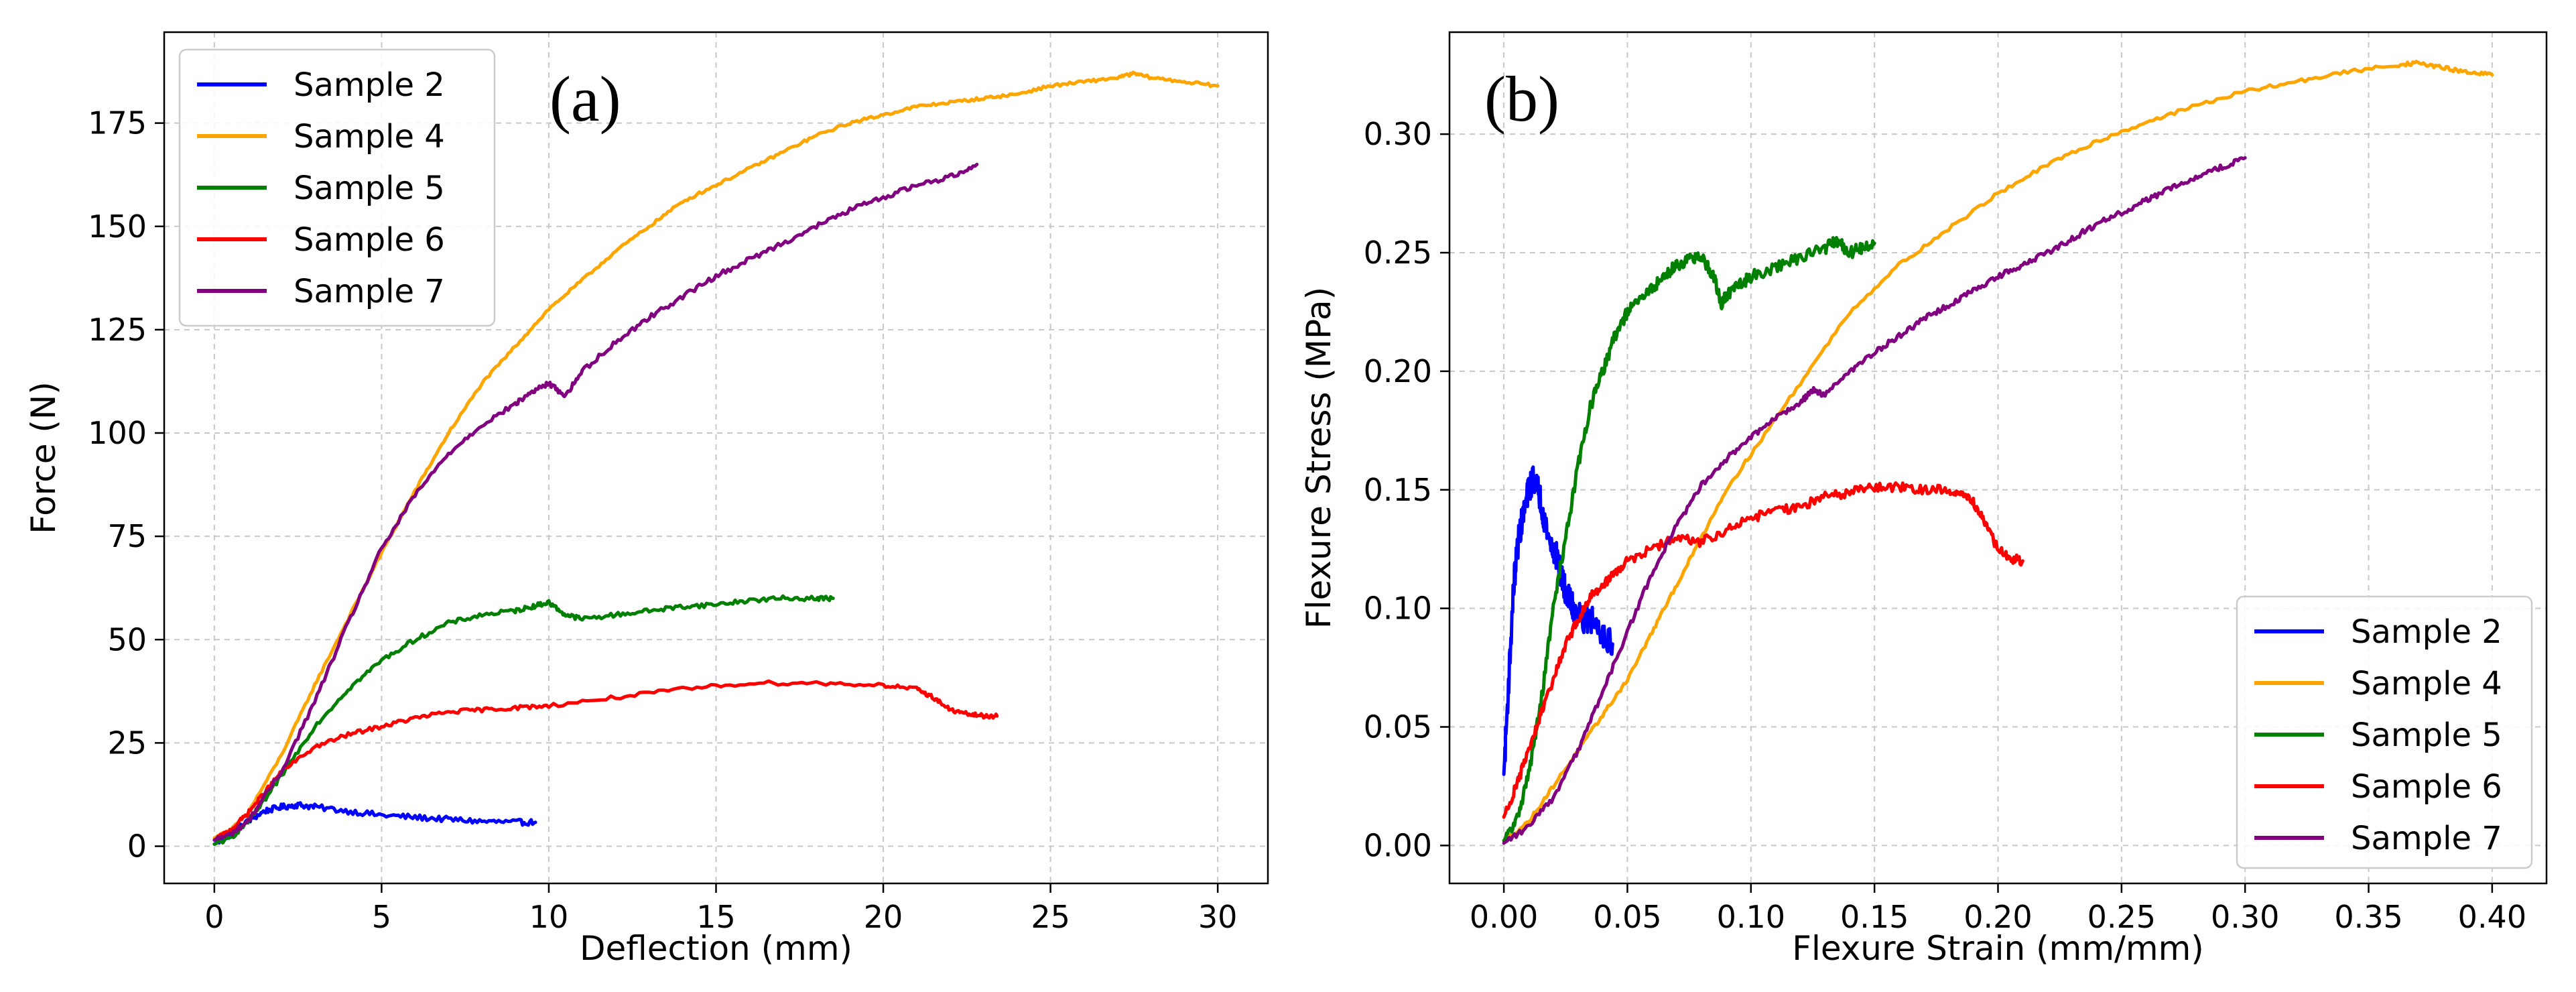 The width and height of the screenshot is (2576, 992). Describe the element at coordinates (1218, 917) in the screenshot. I see `x-tick-label: 30` at that location.